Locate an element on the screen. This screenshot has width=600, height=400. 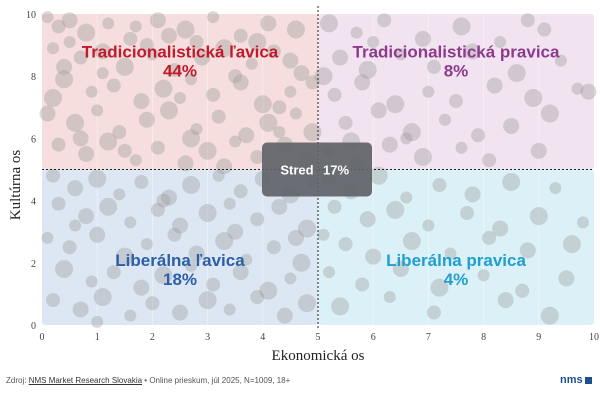
source-prefix: Zdroj: is located at coordinates (16, 380).